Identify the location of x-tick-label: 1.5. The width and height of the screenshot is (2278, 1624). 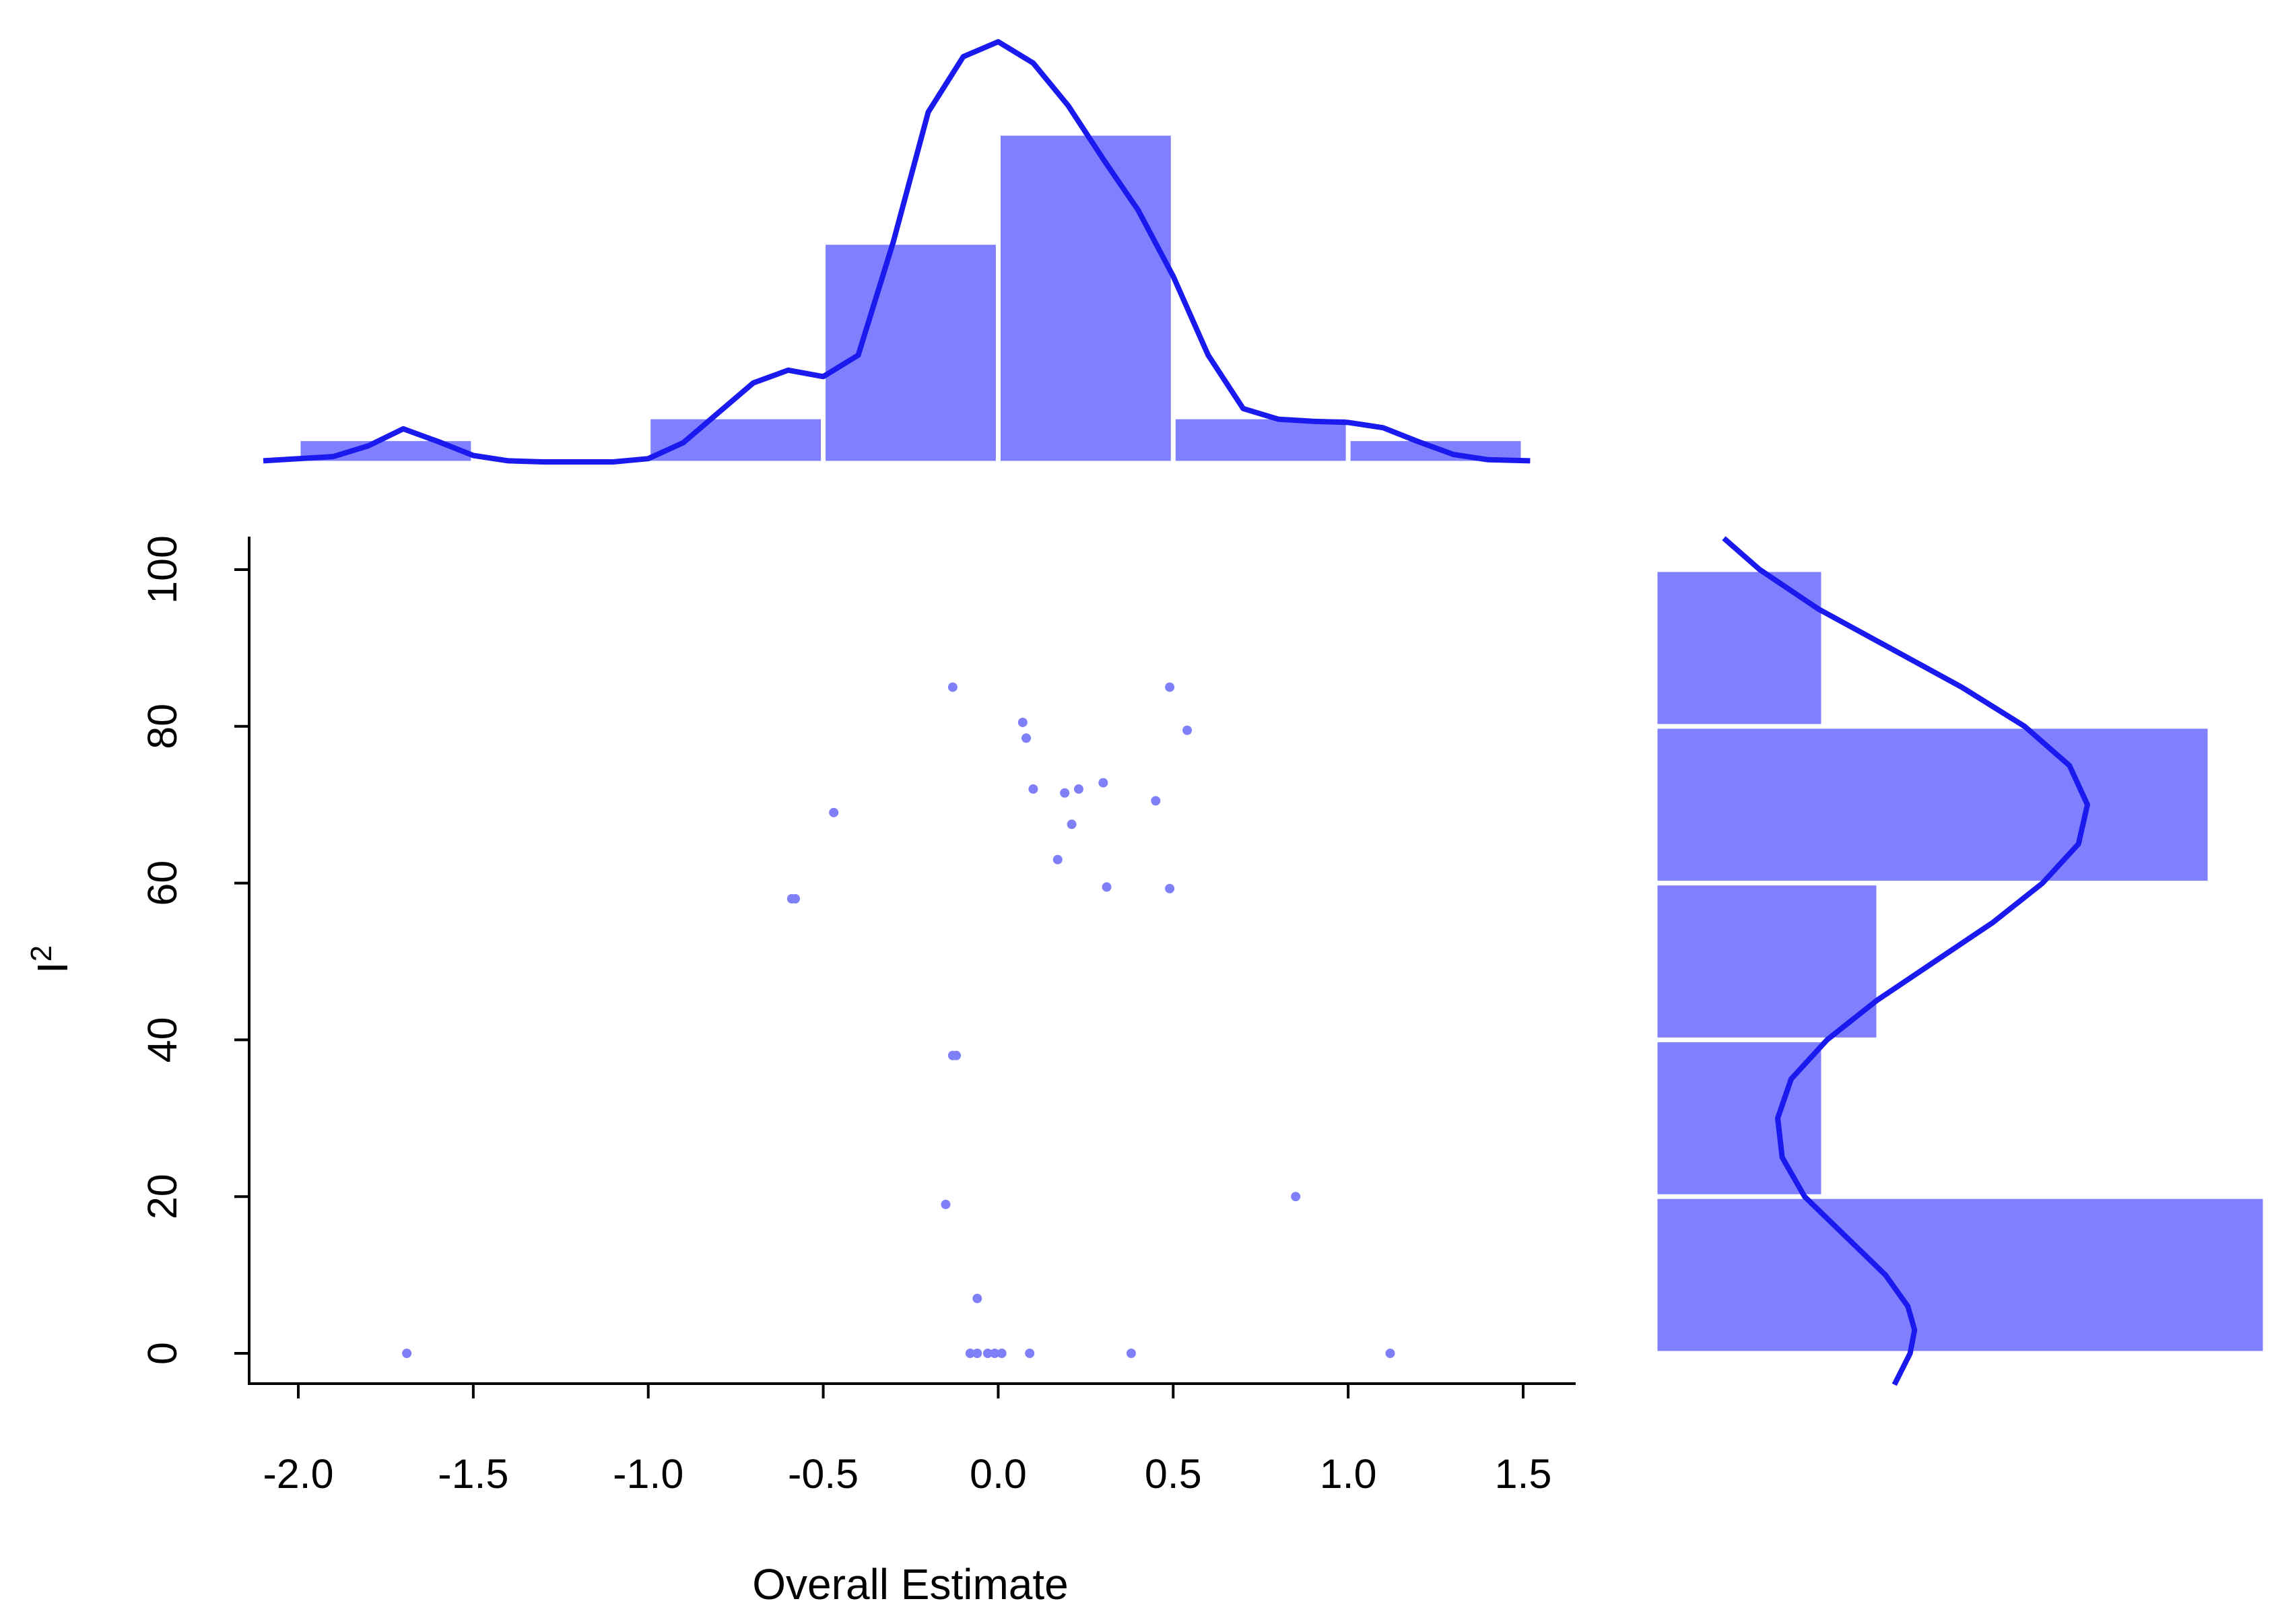
(1523, 1474).